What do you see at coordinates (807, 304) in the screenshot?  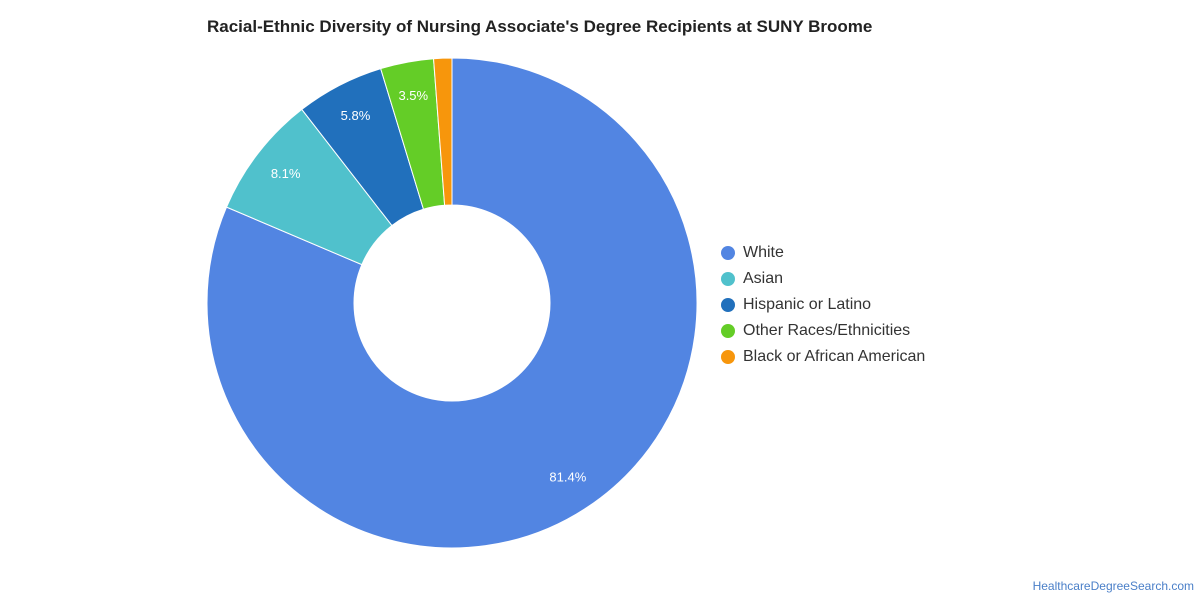 I see `legend-label: Hispanic or Latino` at bounding box center [807, 304].